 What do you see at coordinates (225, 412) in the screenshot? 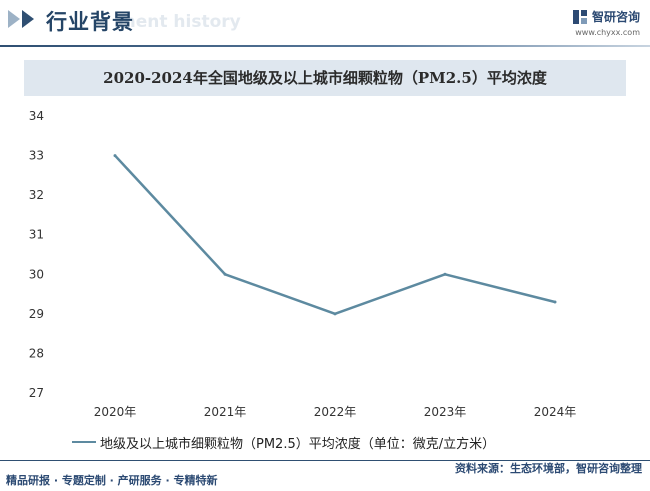
I see `x-tick-label: 2021年` at bounding box center [225, 412].